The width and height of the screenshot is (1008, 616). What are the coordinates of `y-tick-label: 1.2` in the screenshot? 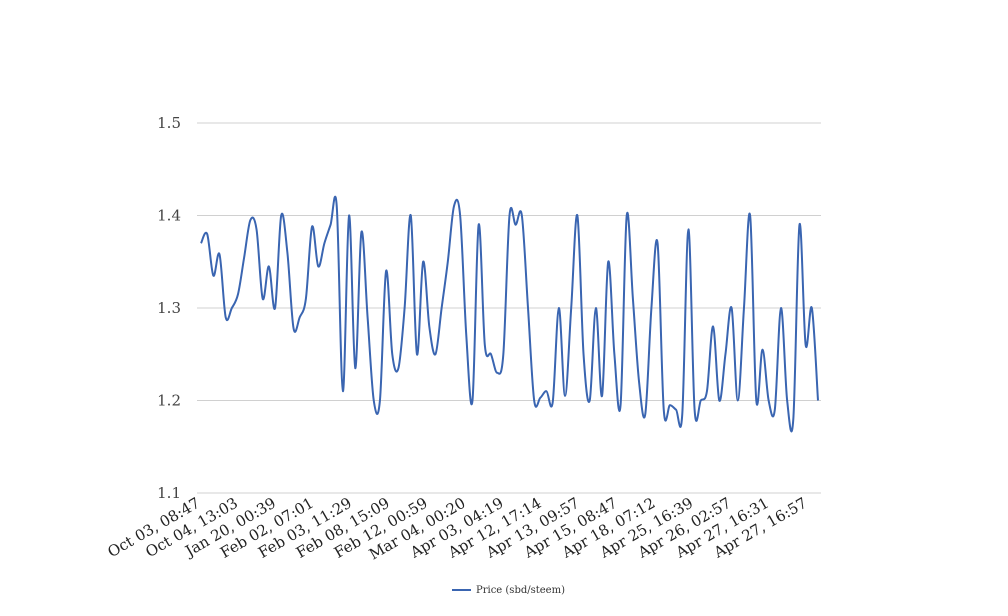 It's located at (169, 401).